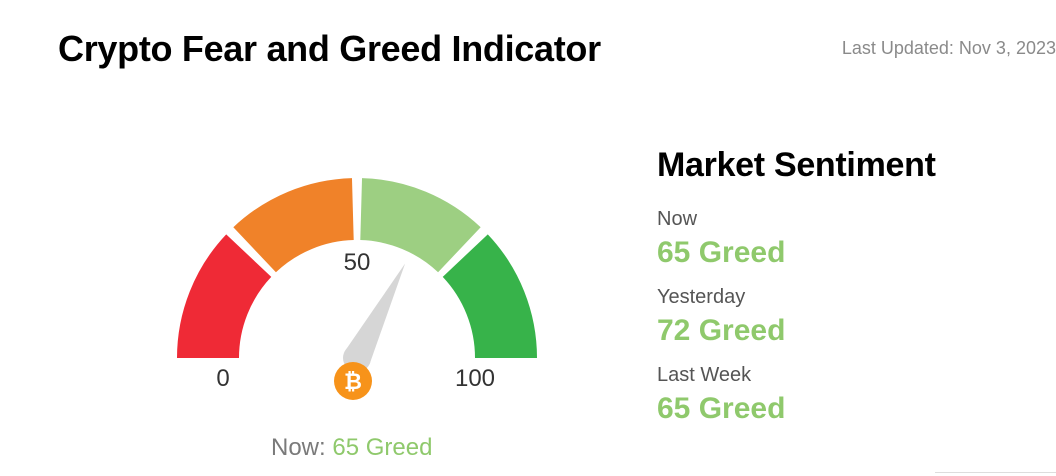 This screenshot has width=1056, height=476. What do you see at coordinates (677, 219) in the screenshot?
I see `sentiment-row-label: Now` at bounding box center [677, 219].